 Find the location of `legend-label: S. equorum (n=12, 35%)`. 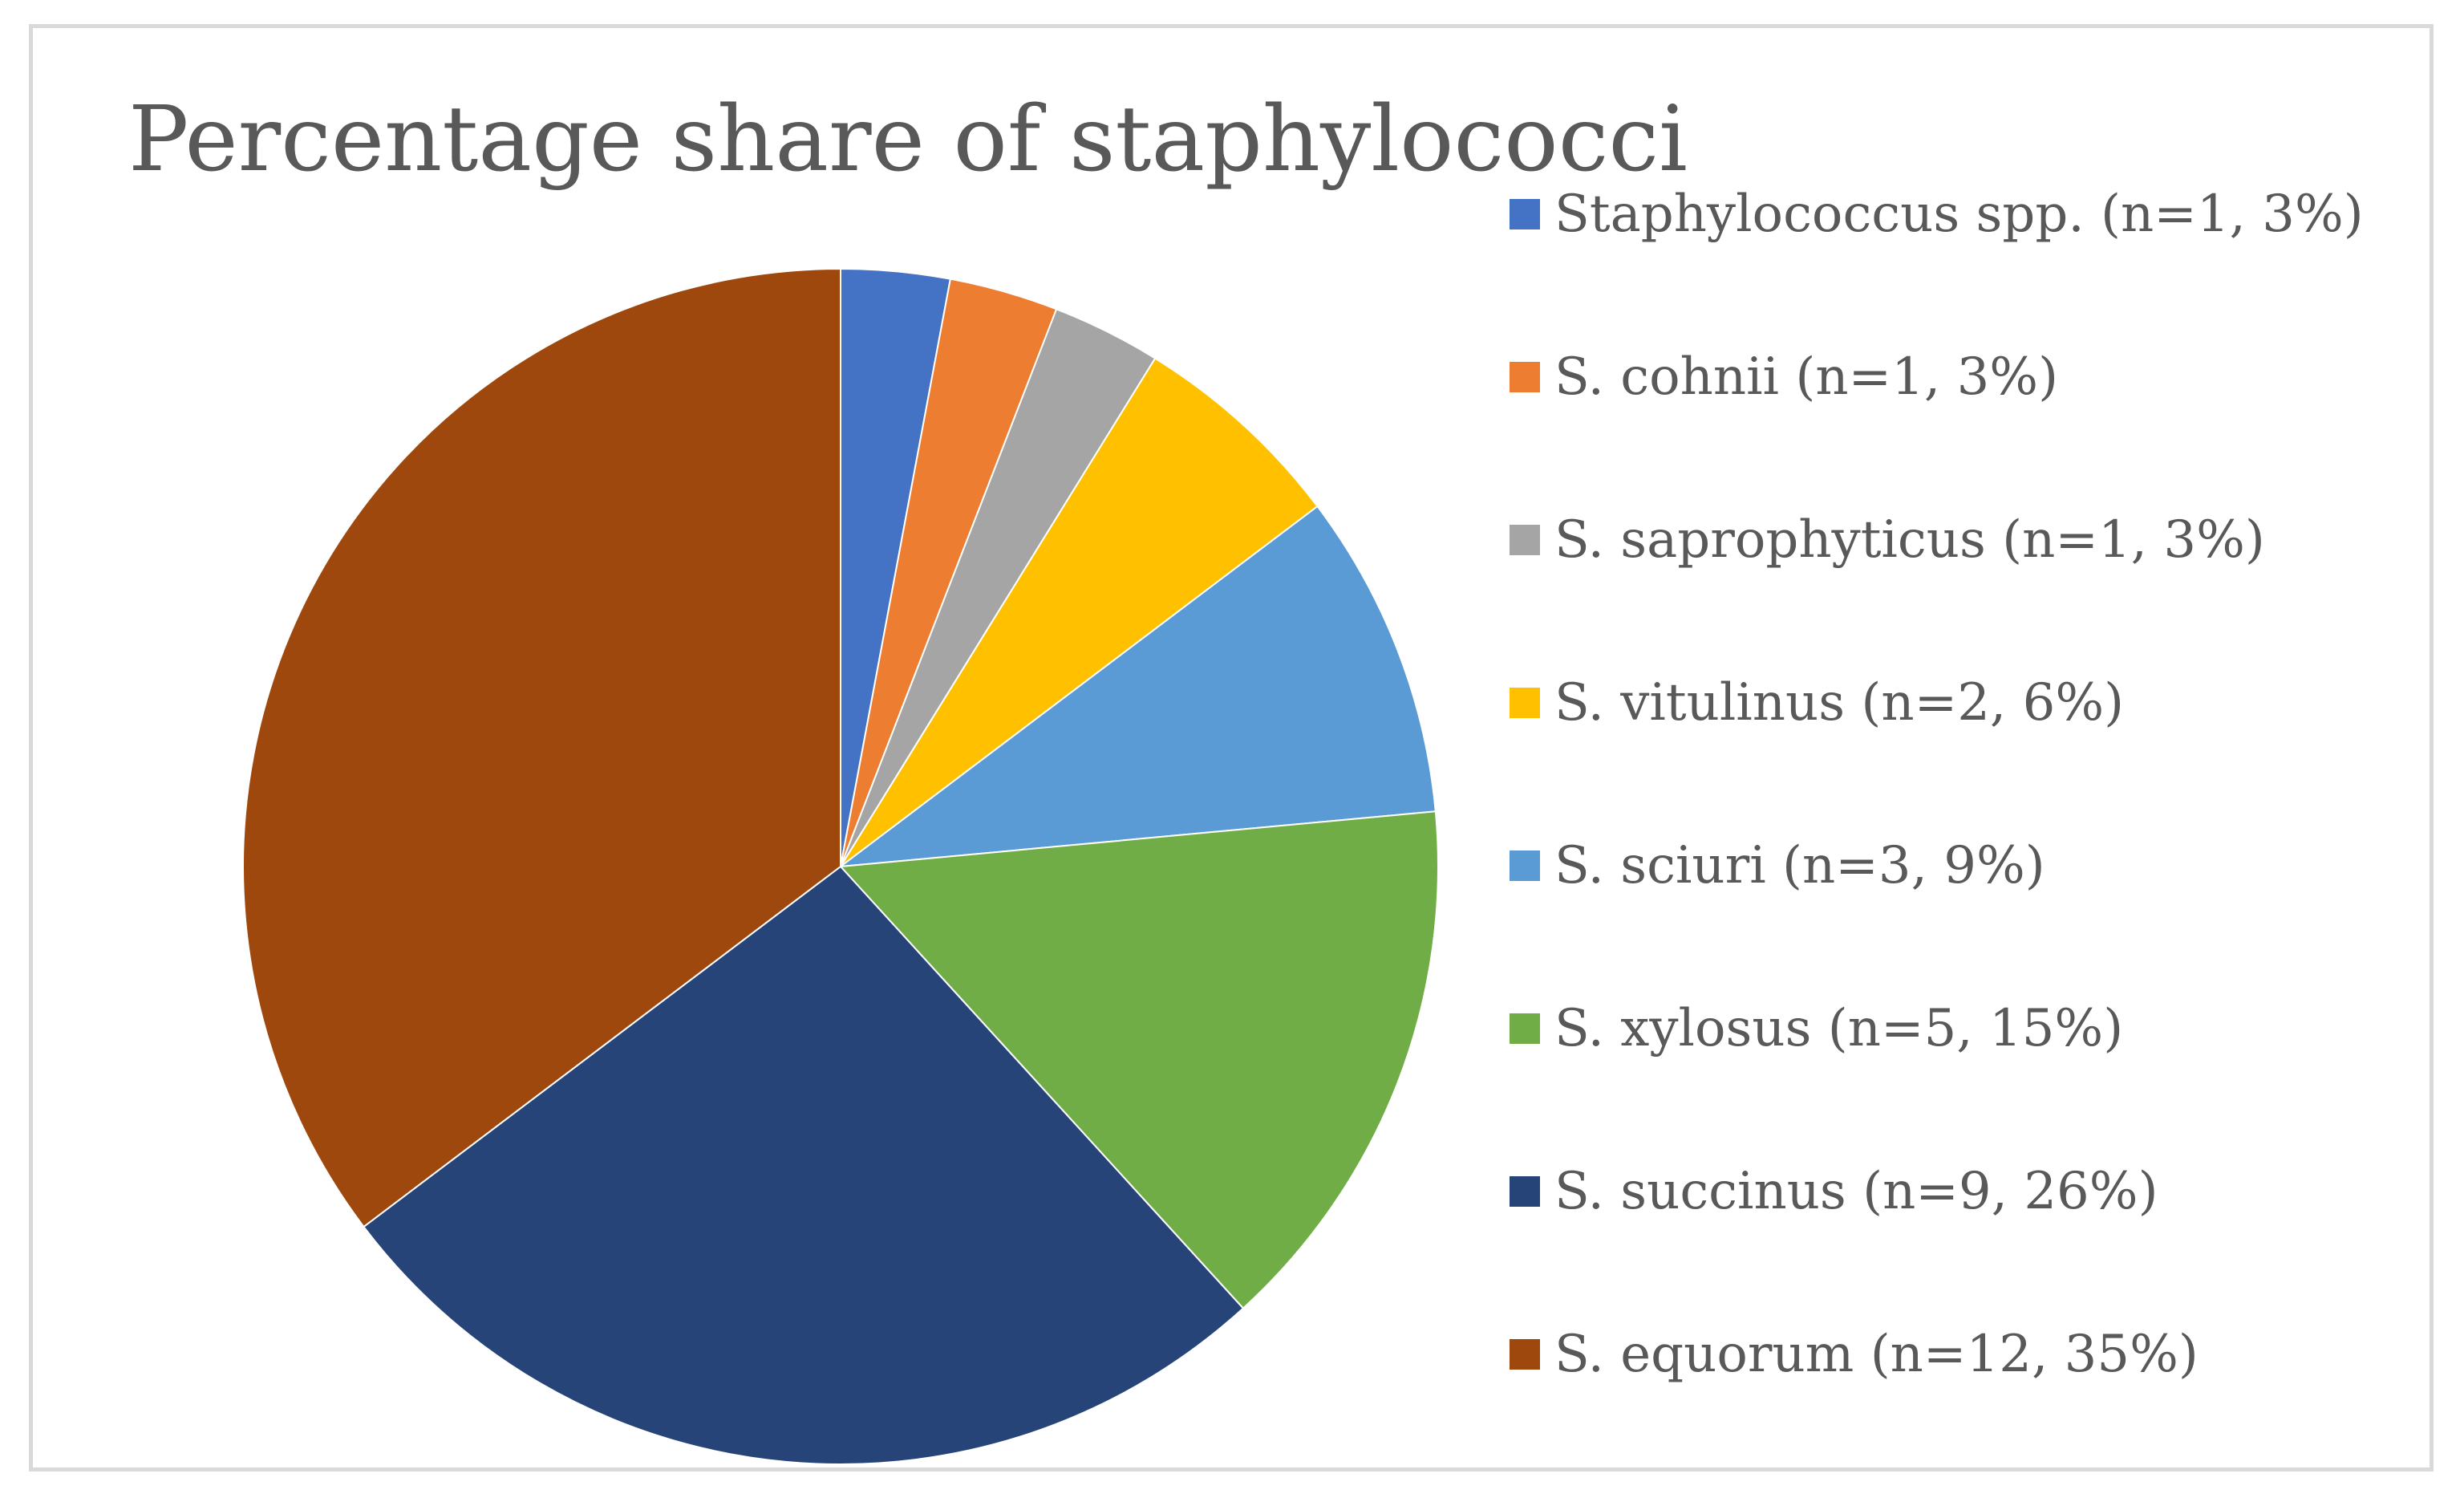

legend-label: S. equorum (n=12, 35%) is located at coordinates (1876, 1354).